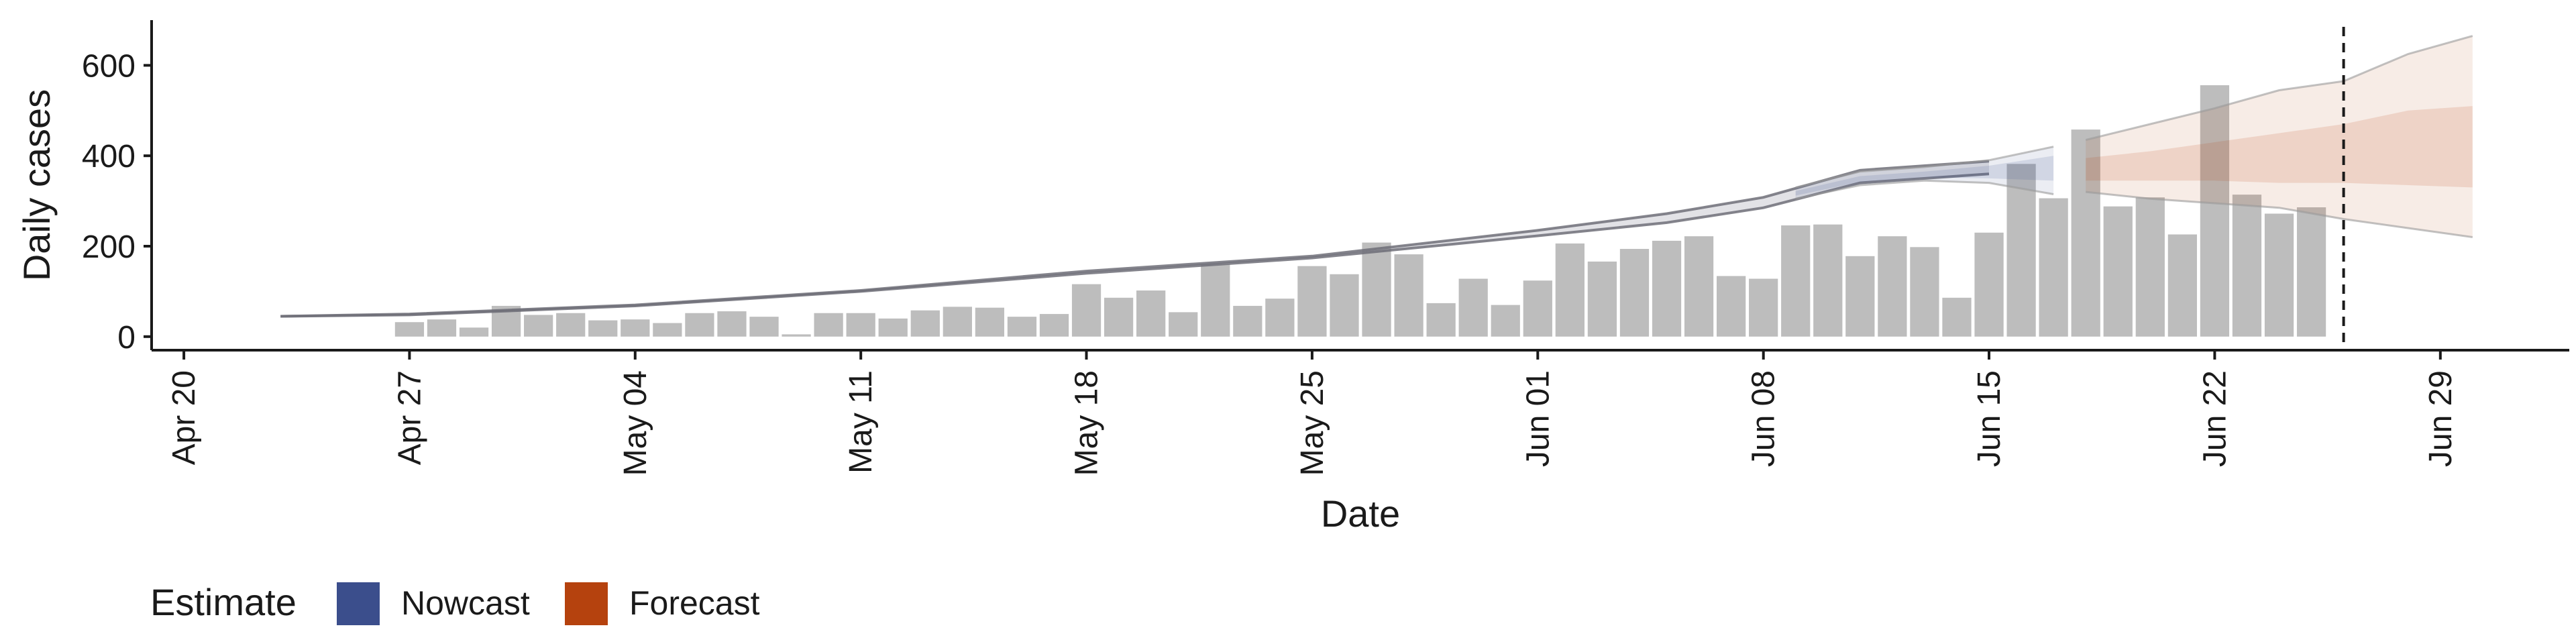 This screenshot has width=2576, height=644. I want to click on forecast-lower-line, so click(2279, 214).